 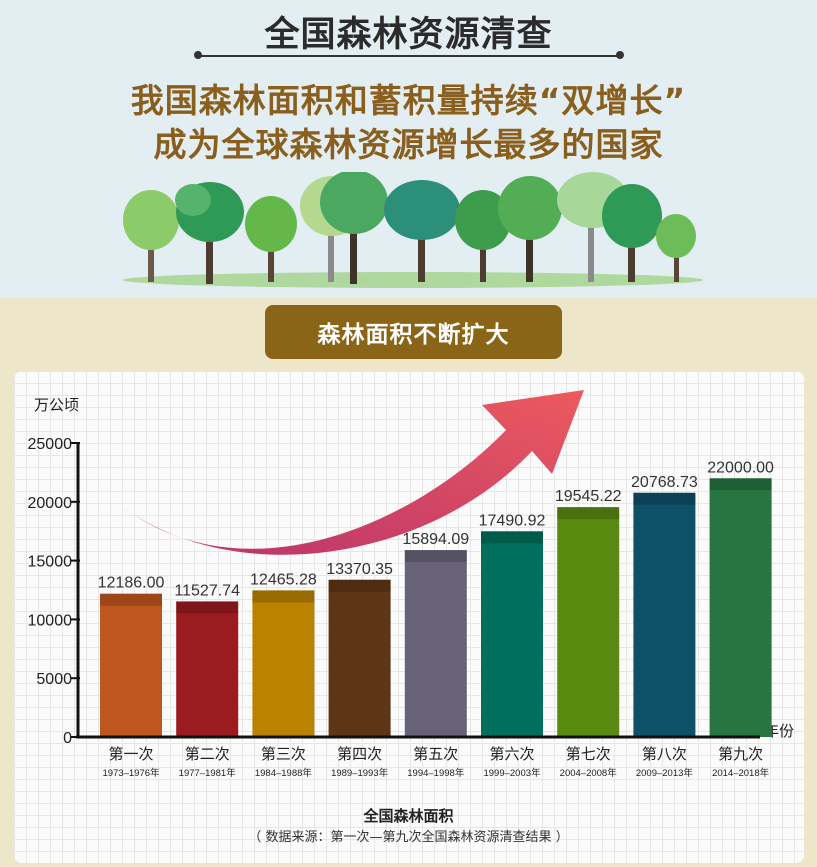 I want to click on bar-value-label: 19545.22, so click(x=588, y=496).